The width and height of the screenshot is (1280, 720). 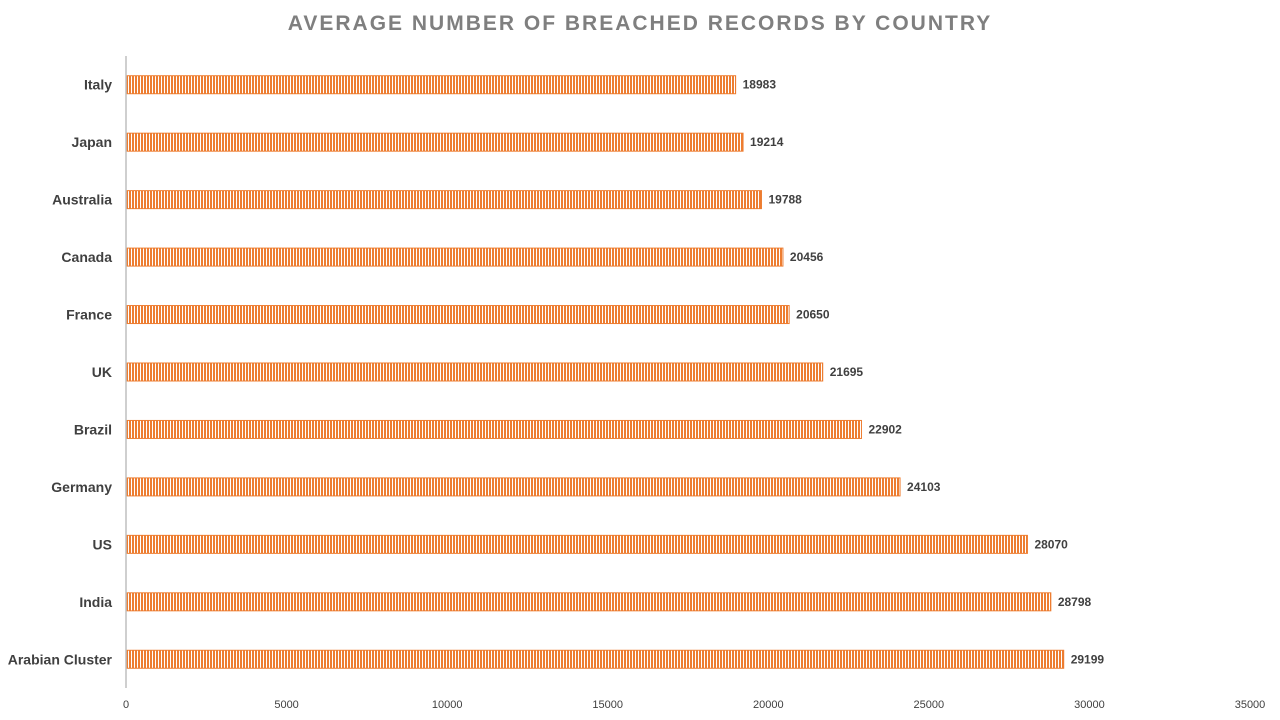 What do you see at coordinates (92, 142) in the screenshot?
I see `category-label-japan: Japan` at bounding box center [92, 142].